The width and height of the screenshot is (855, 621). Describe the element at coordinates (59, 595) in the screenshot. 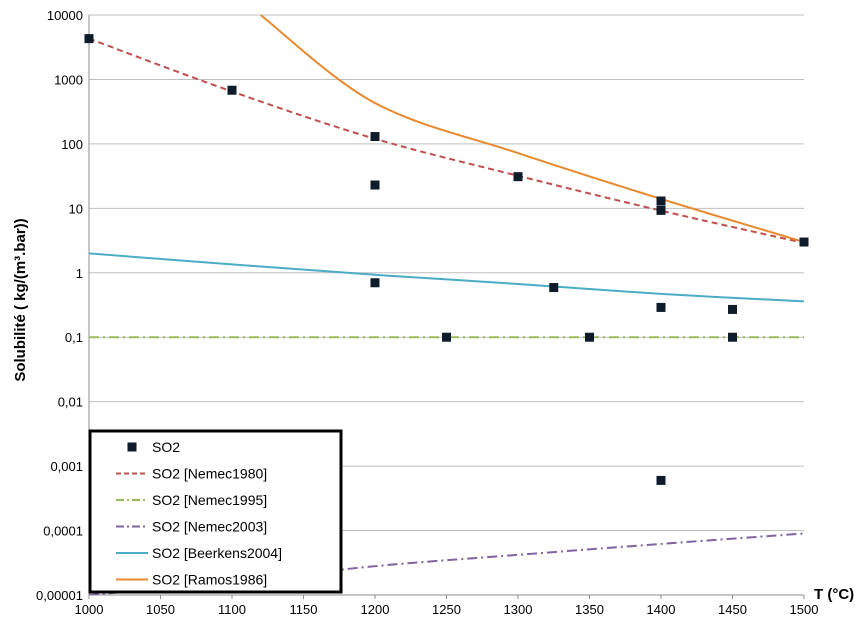

I see `y-tick-label: 0,00001` at that location.